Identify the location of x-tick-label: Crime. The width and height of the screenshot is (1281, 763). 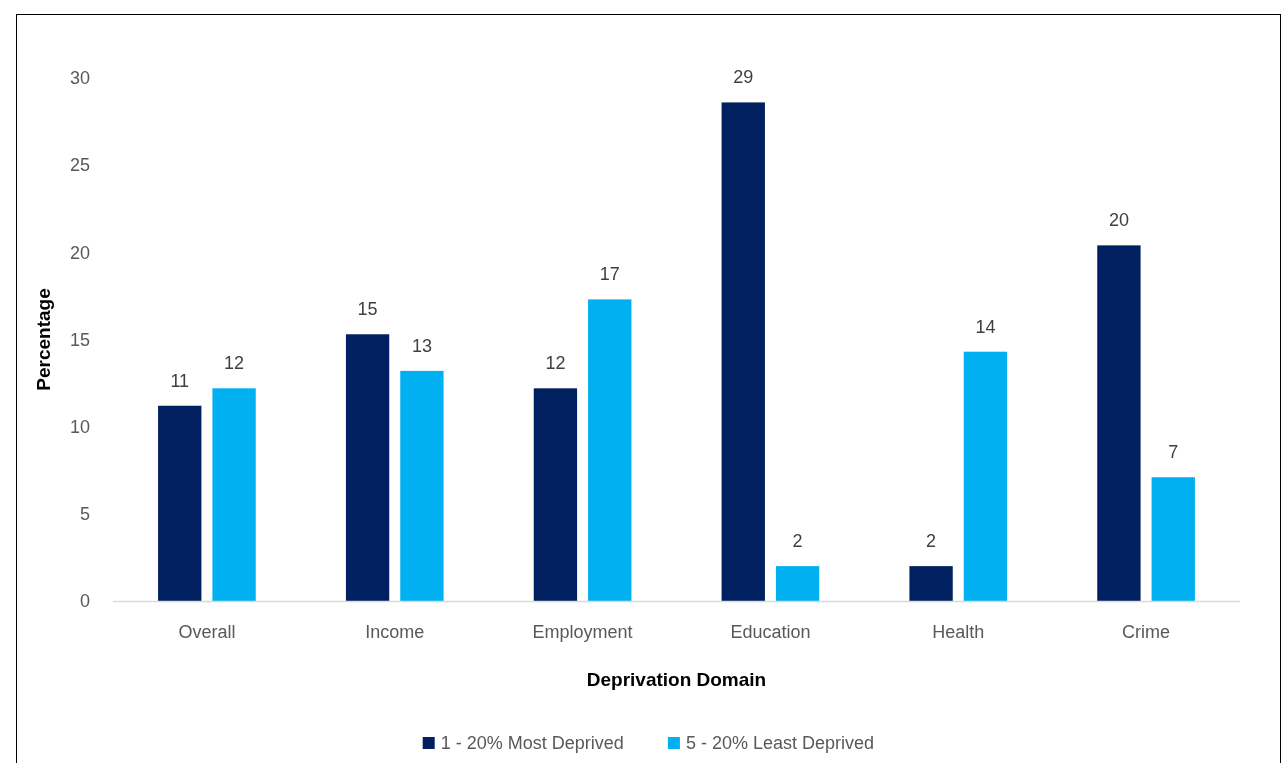
(1146, 632).